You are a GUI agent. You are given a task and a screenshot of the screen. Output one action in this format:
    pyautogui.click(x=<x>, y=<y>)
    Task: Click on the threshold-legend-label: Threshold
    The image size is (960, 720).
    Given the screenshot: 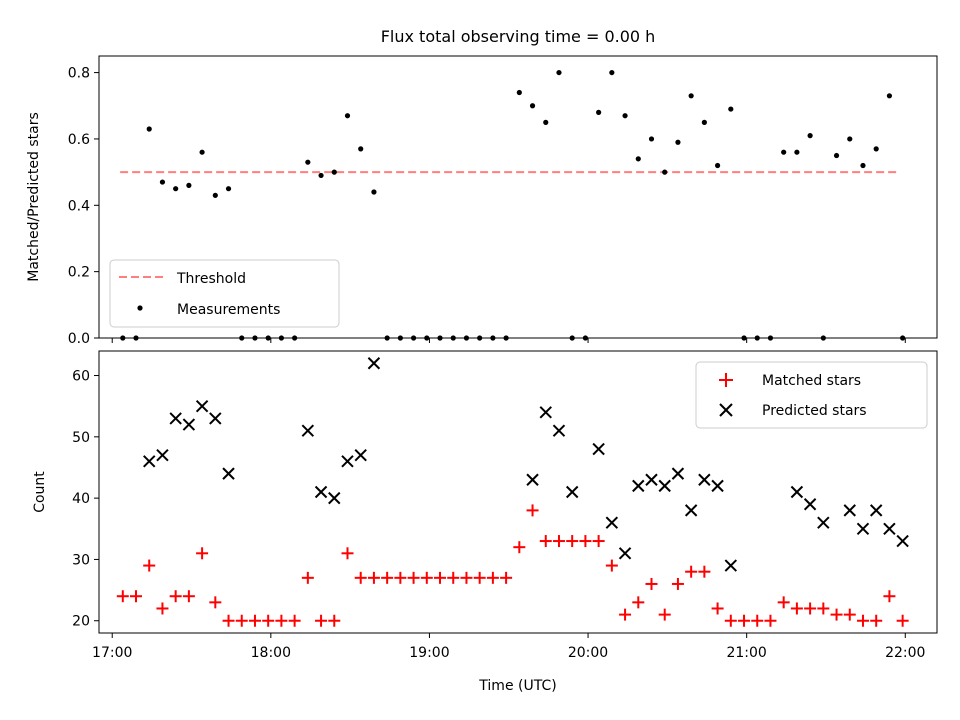 What is the action you would take?
    pyautogui.click(x=211, y=279)
    